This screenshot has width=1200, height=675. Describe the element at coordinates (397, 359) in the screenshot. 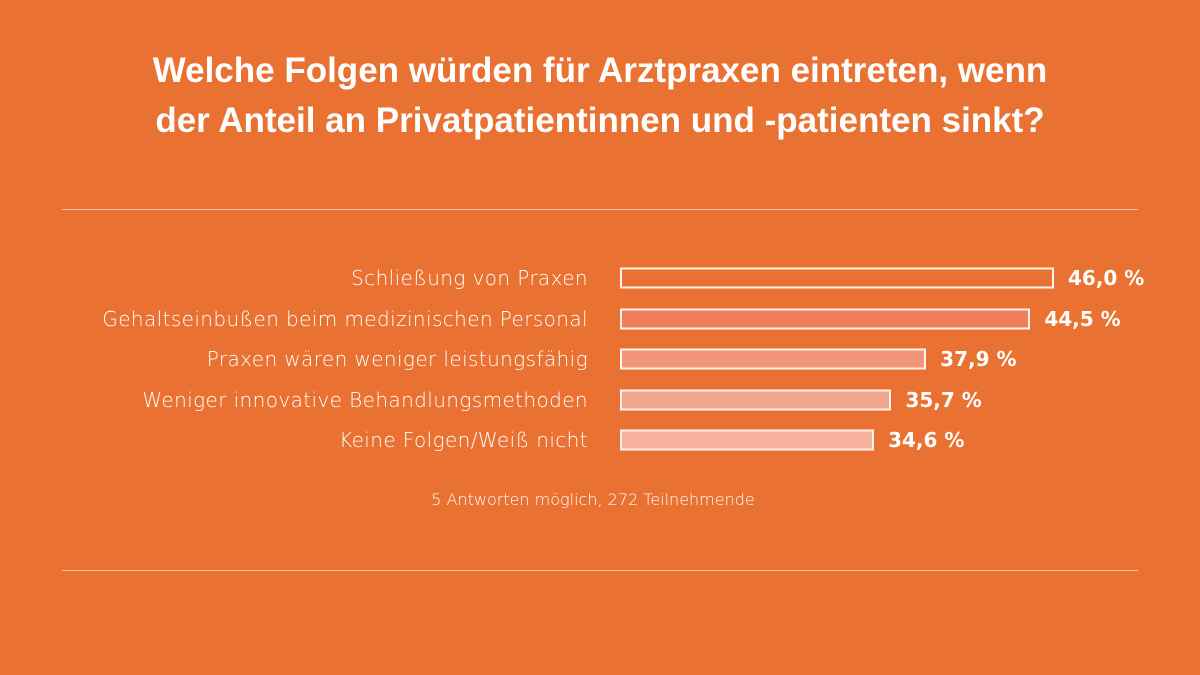

I see `category-label: Praxen wären weniger leistungsfähig` at that location.